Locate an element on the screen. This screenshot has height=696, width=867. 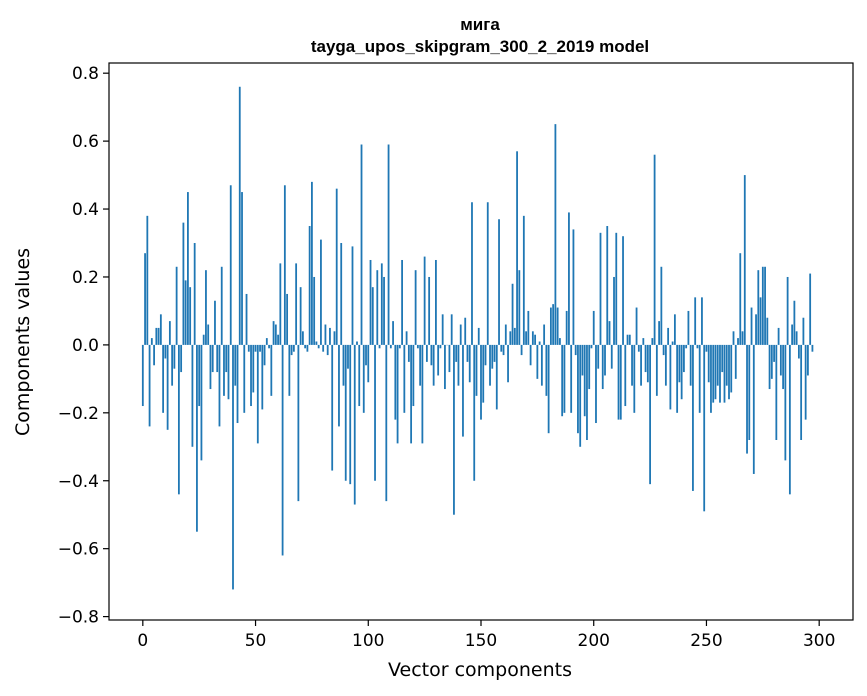
chart-title-line1: мига is located at coordinates (480, 24).